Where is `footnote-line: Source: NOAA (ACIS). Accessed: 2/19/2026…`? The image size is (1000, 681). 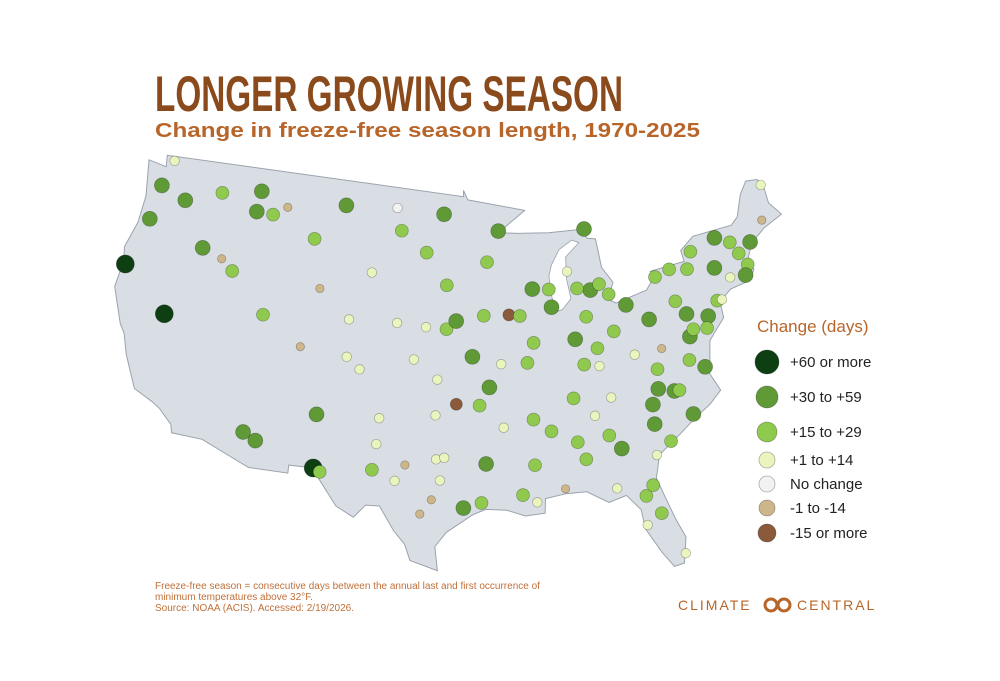 footnote-line: Source: NOAA (ACIS). Accessed: 2/19/2026… is located at coordinates (254, 608).